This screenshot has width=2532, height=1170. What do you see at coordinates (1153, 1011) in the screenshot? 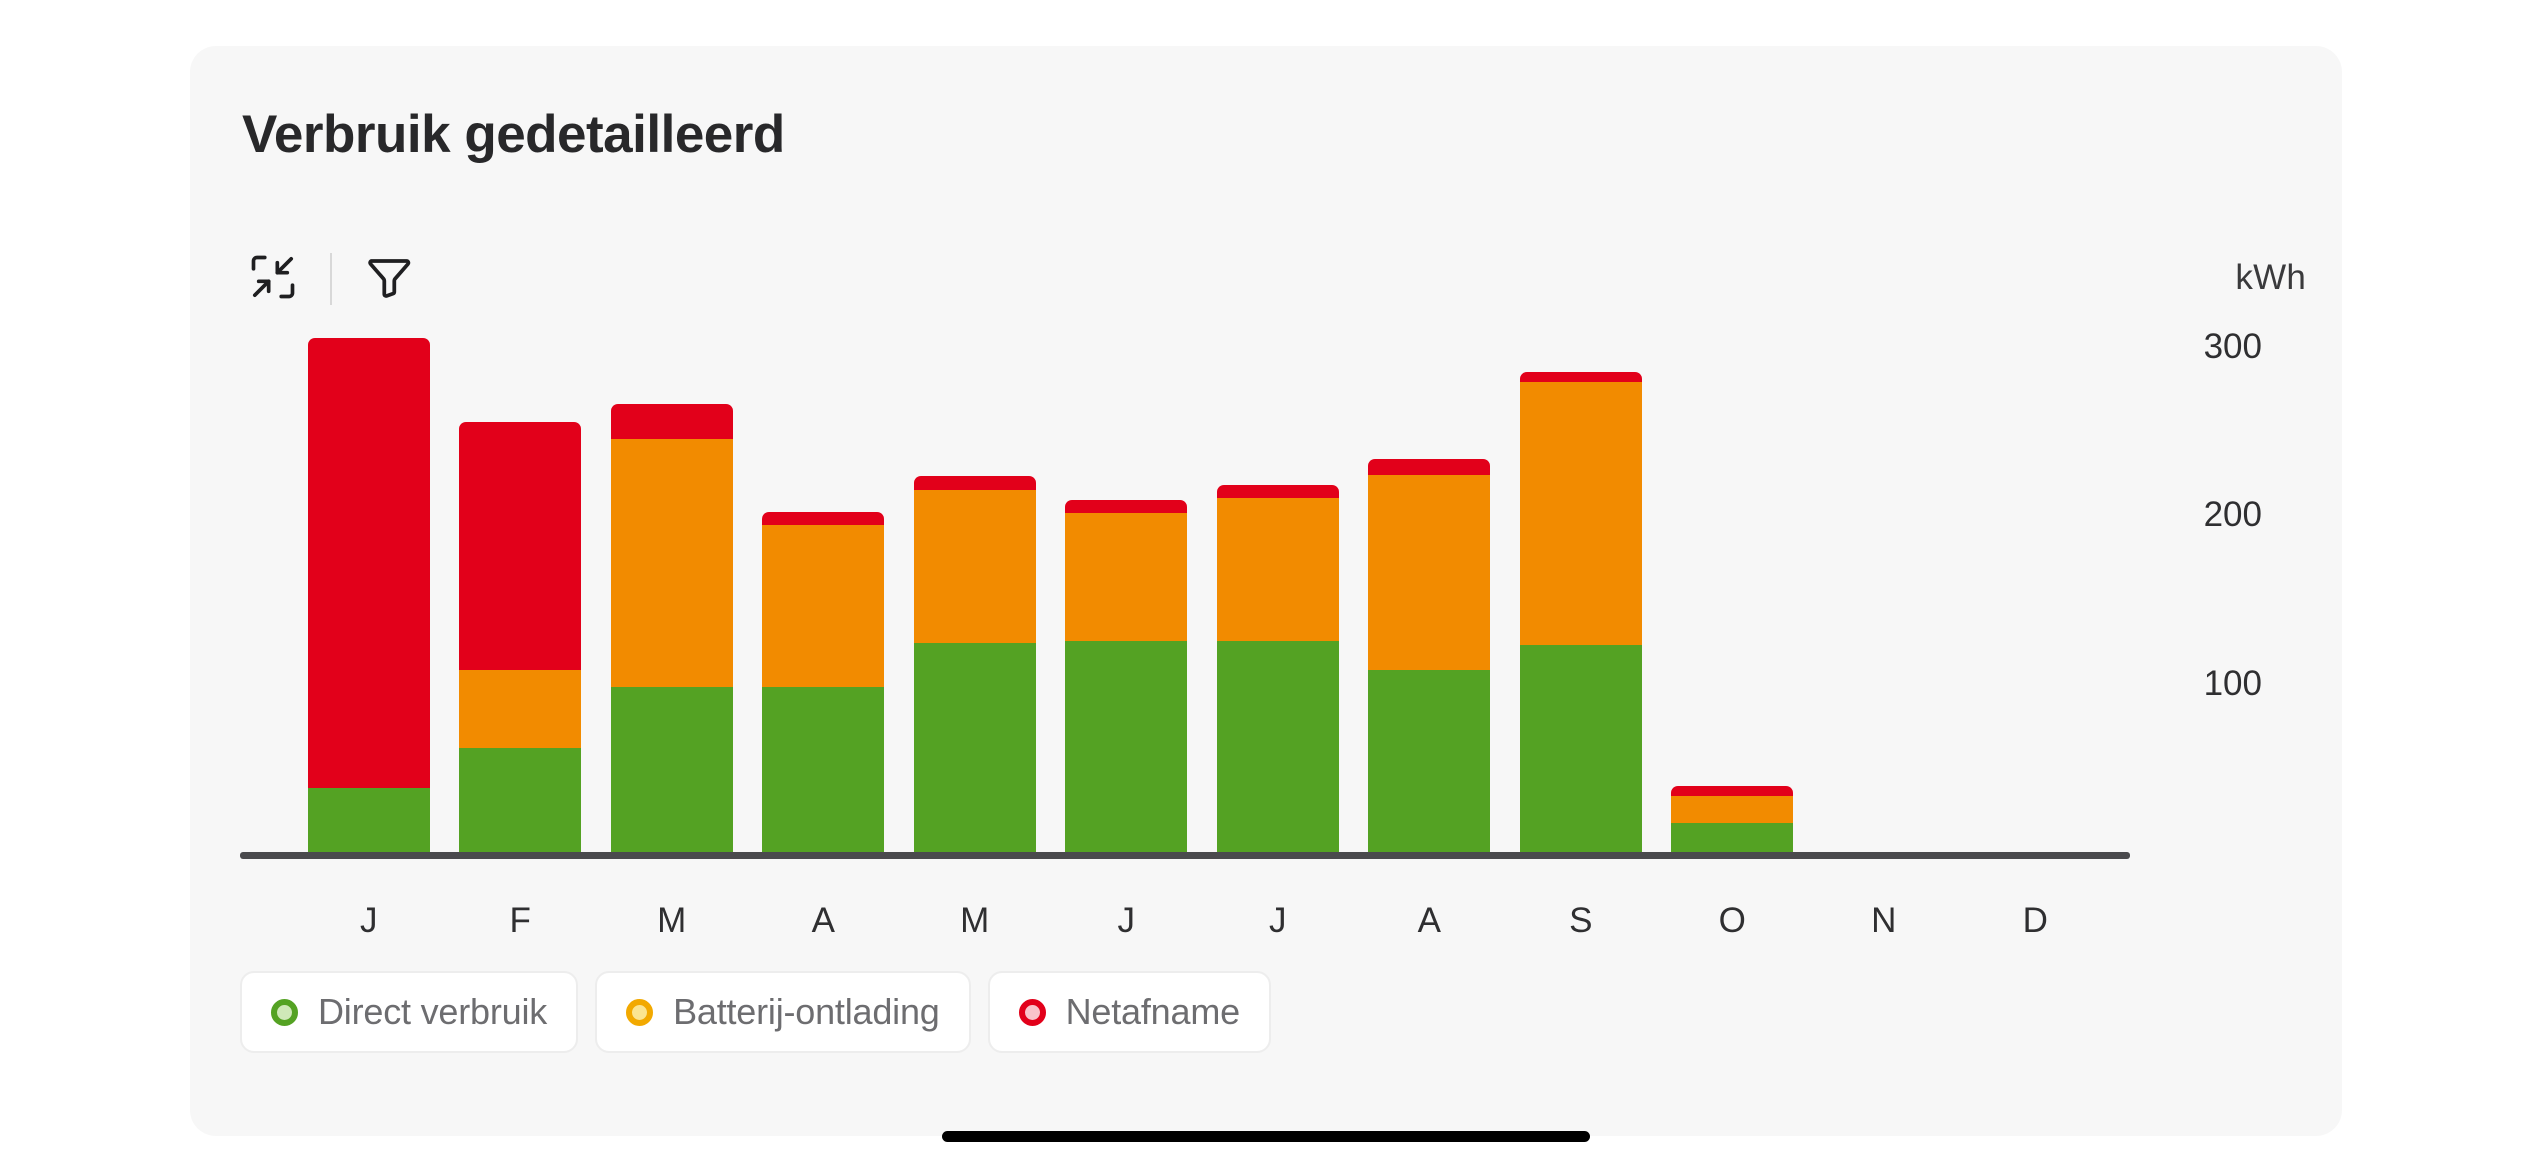
I see `legend-label: Netafname` at bounding box center [1153, 1011].